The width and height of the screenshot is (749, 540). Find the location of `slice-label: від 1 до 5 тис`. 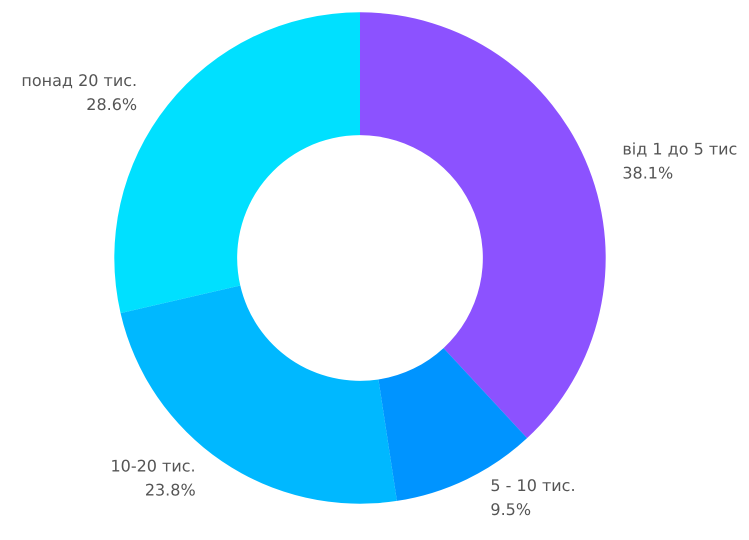

slice-label: від 1 до 5 тис is located at coordinates (680, 148).